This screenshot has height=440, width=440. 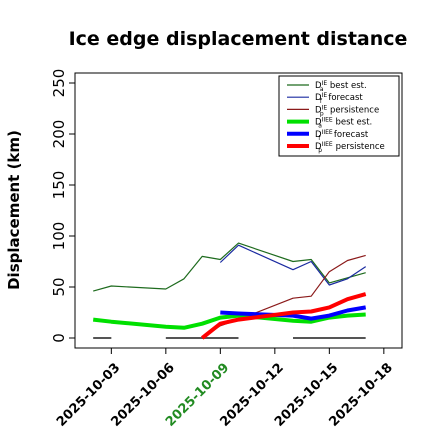 I want to click on legend-label-4: DIIEE f forecast, so click(x=342, y=135).